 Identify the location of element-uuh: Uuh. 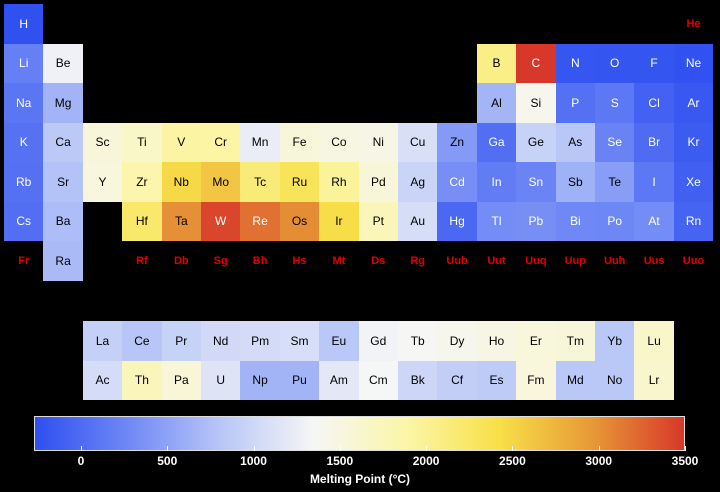
(615, 260).